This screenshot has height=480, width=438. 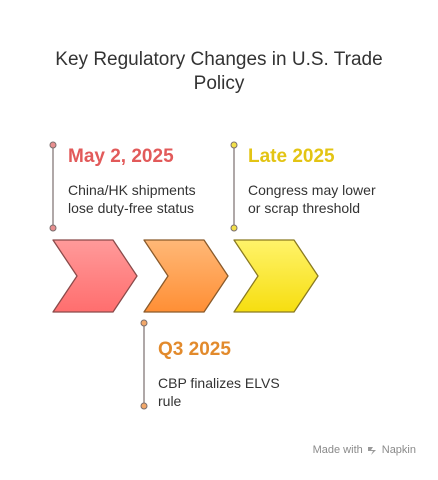 I want to click on step-2-date: Q3 2025, so click(x=194, y=349).